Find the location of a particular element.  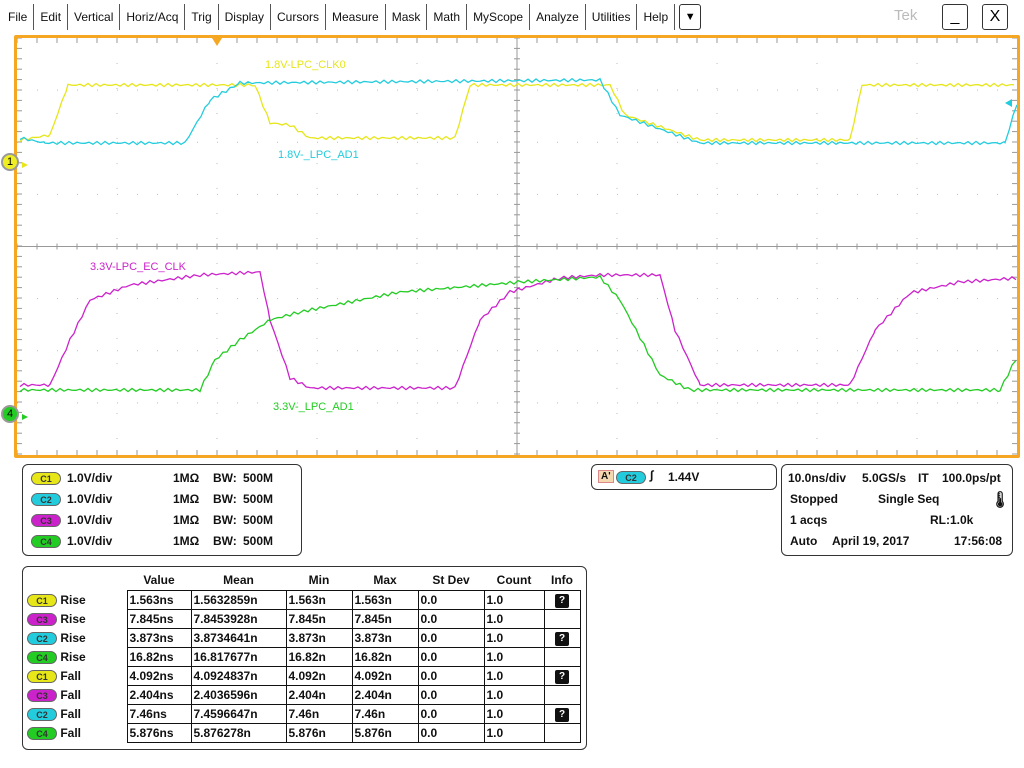

c4-ground-marker: 4 is located at coordinates (10, 414).